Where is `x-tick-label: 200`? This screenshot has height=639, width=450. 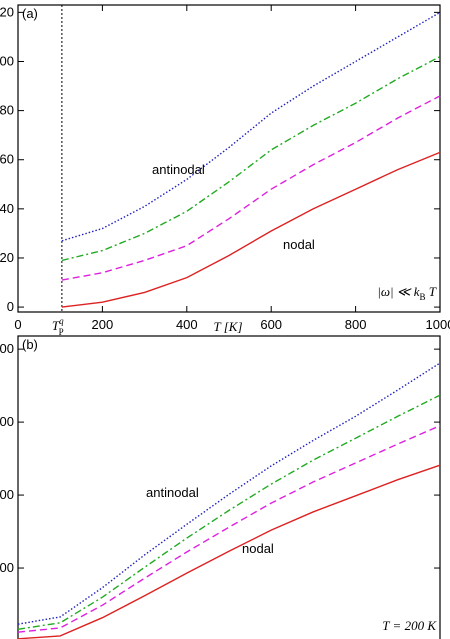 x-tick-label: 200 is located at coordinates (103, 324).